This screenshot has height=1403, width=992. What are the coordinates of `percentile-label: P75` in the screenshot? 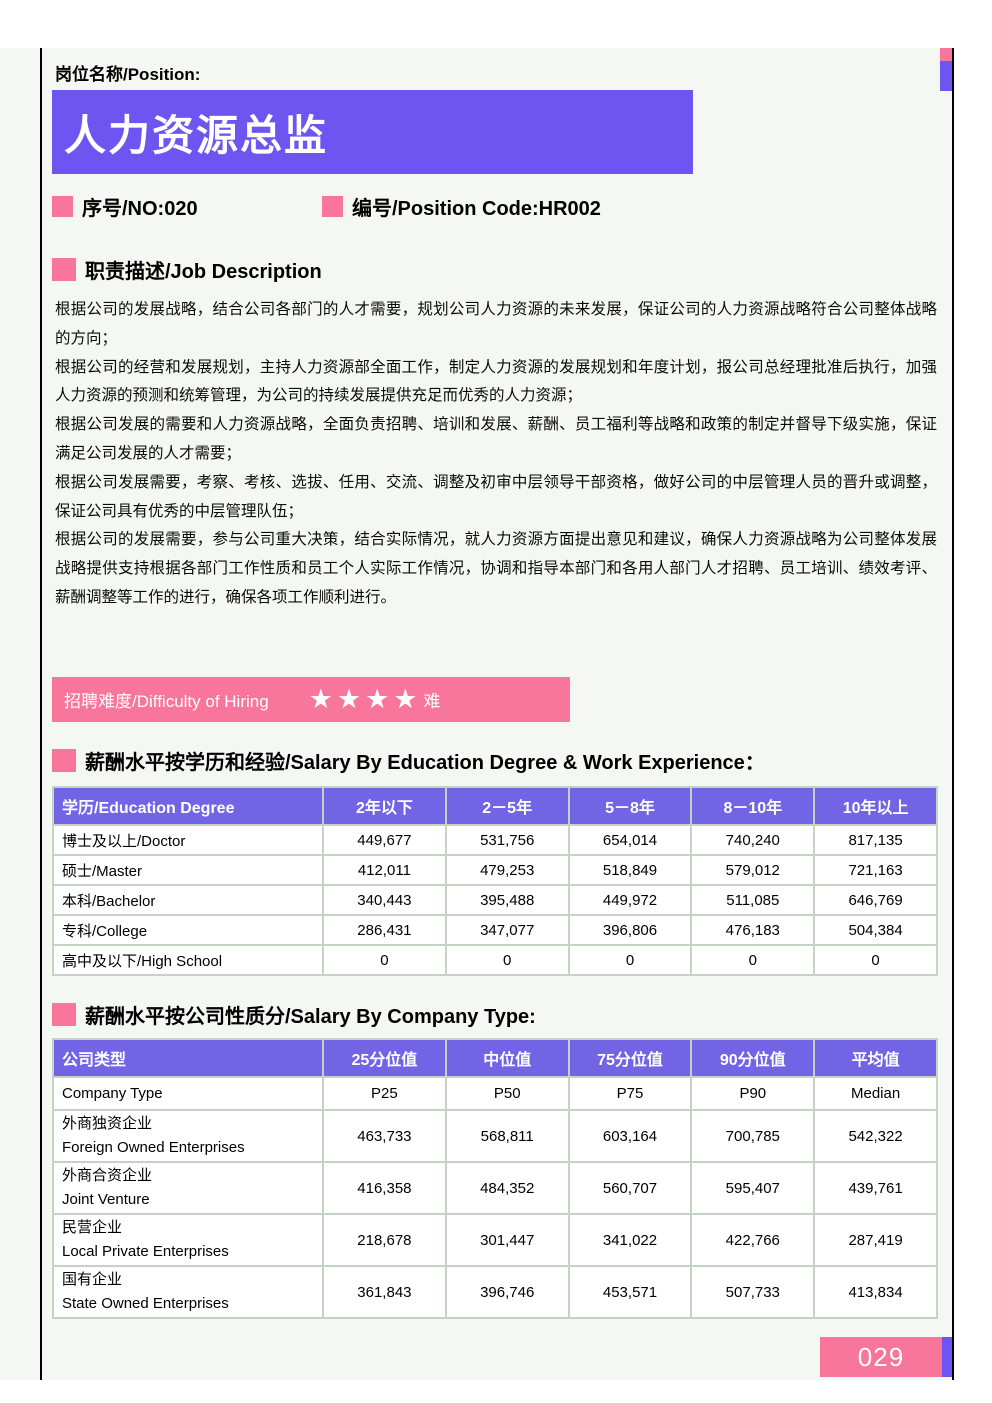 It's located at (630, 1093).